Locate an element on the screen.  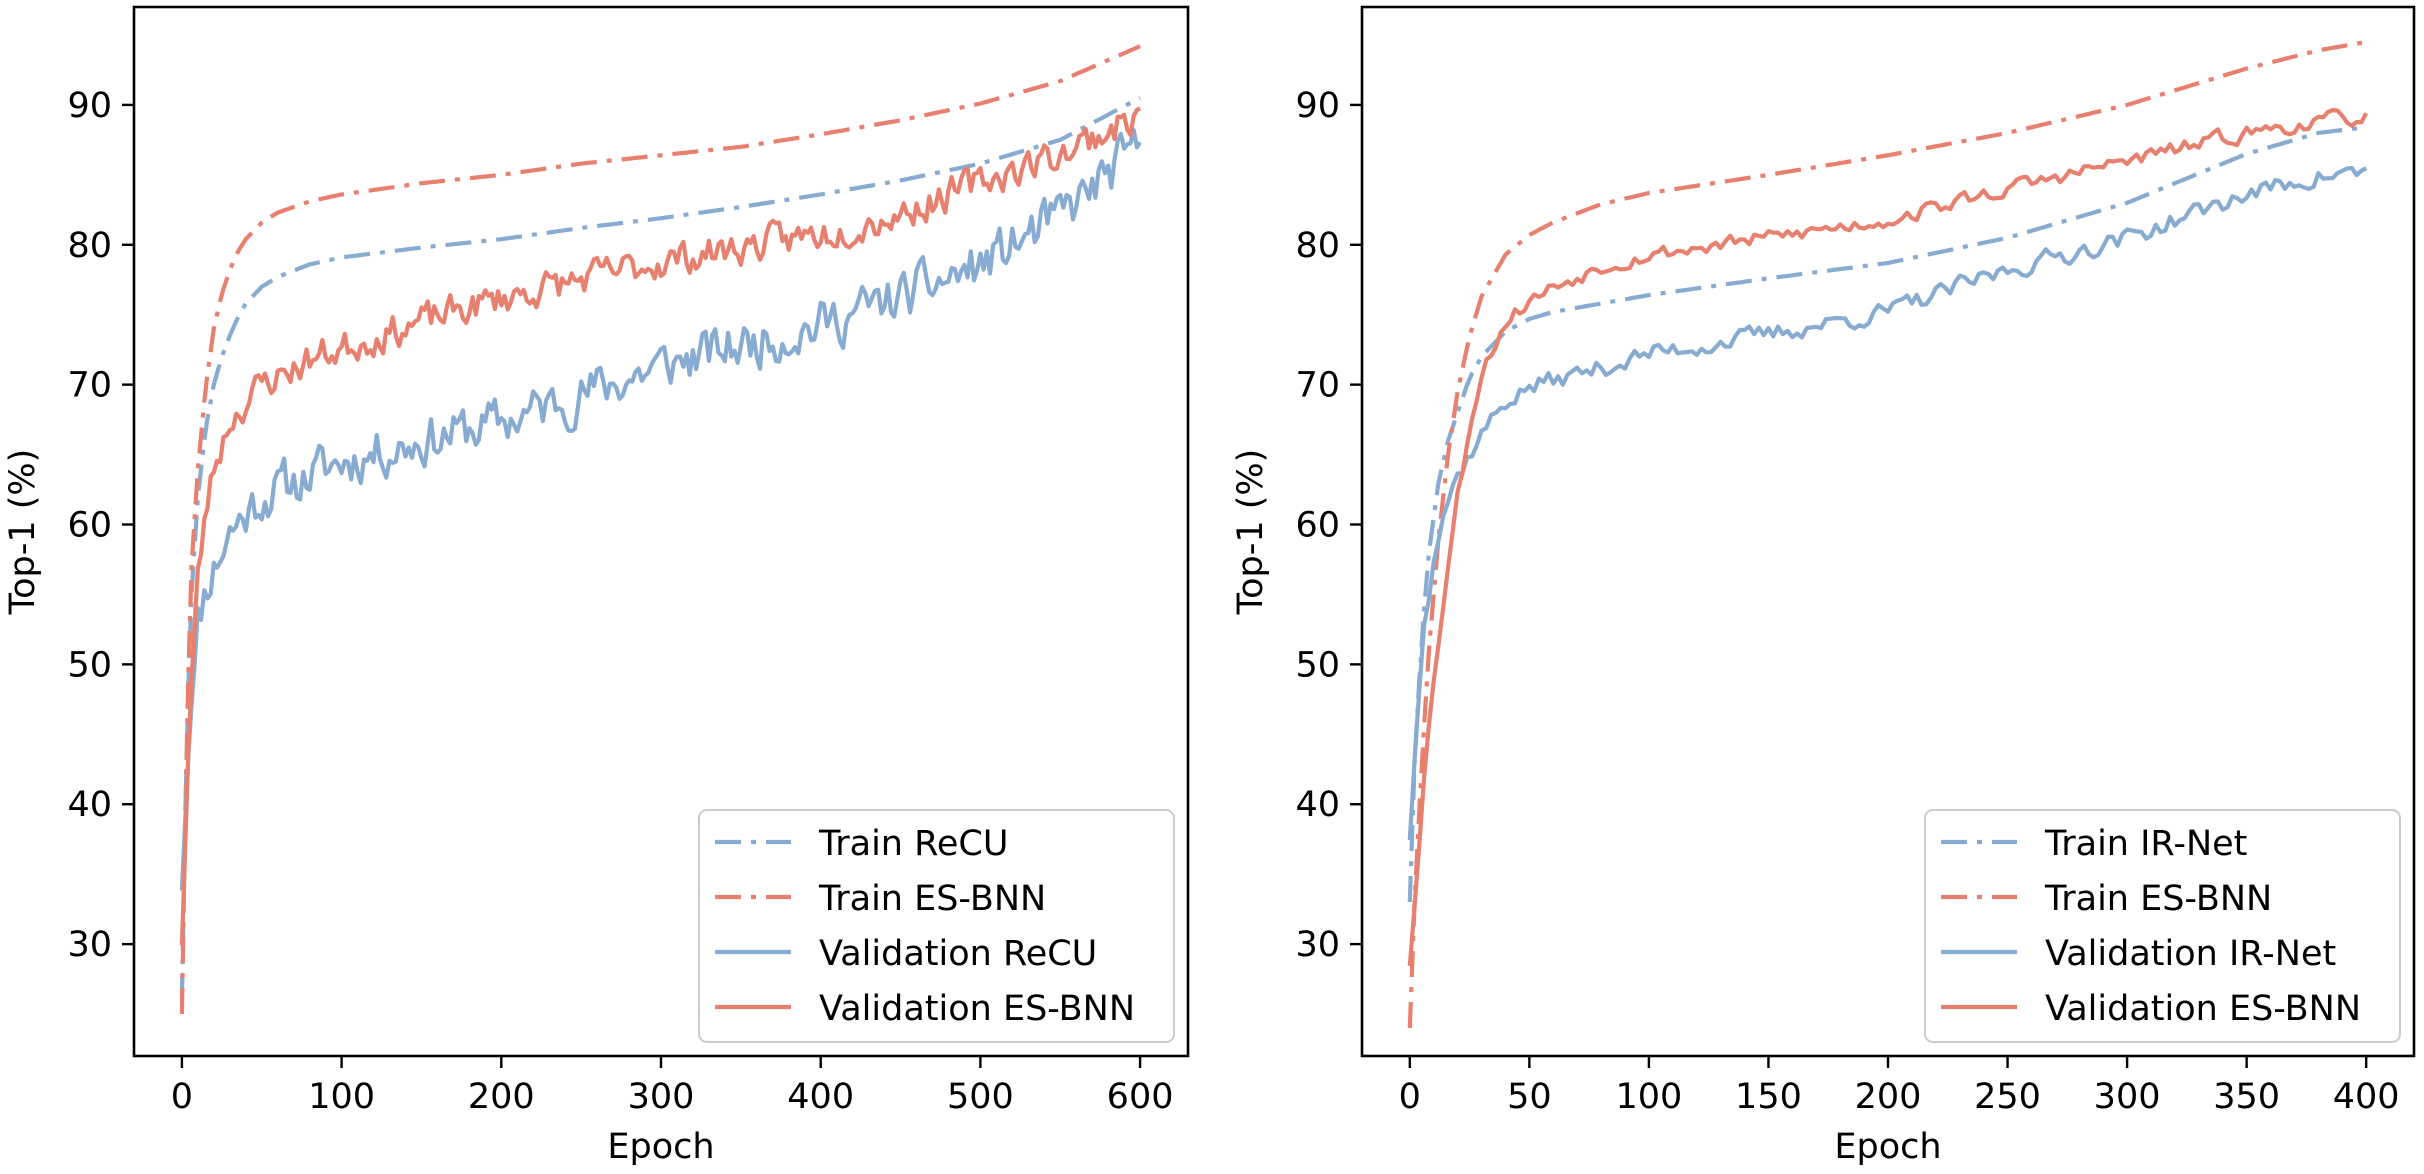
legend-label: Validation IR-Net is located at coordinates (2190, 954).